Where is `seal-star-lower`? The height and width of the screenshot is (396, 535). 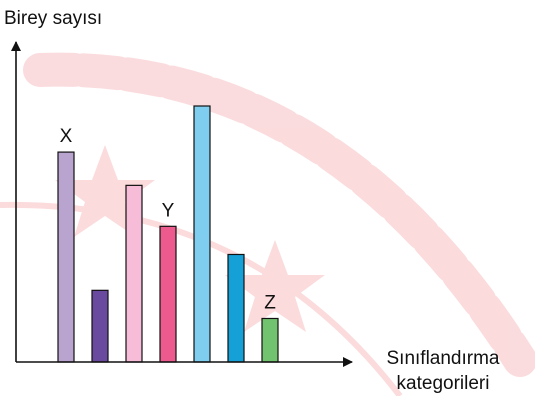
seal-star-lower is located at coordinates (275, 286).